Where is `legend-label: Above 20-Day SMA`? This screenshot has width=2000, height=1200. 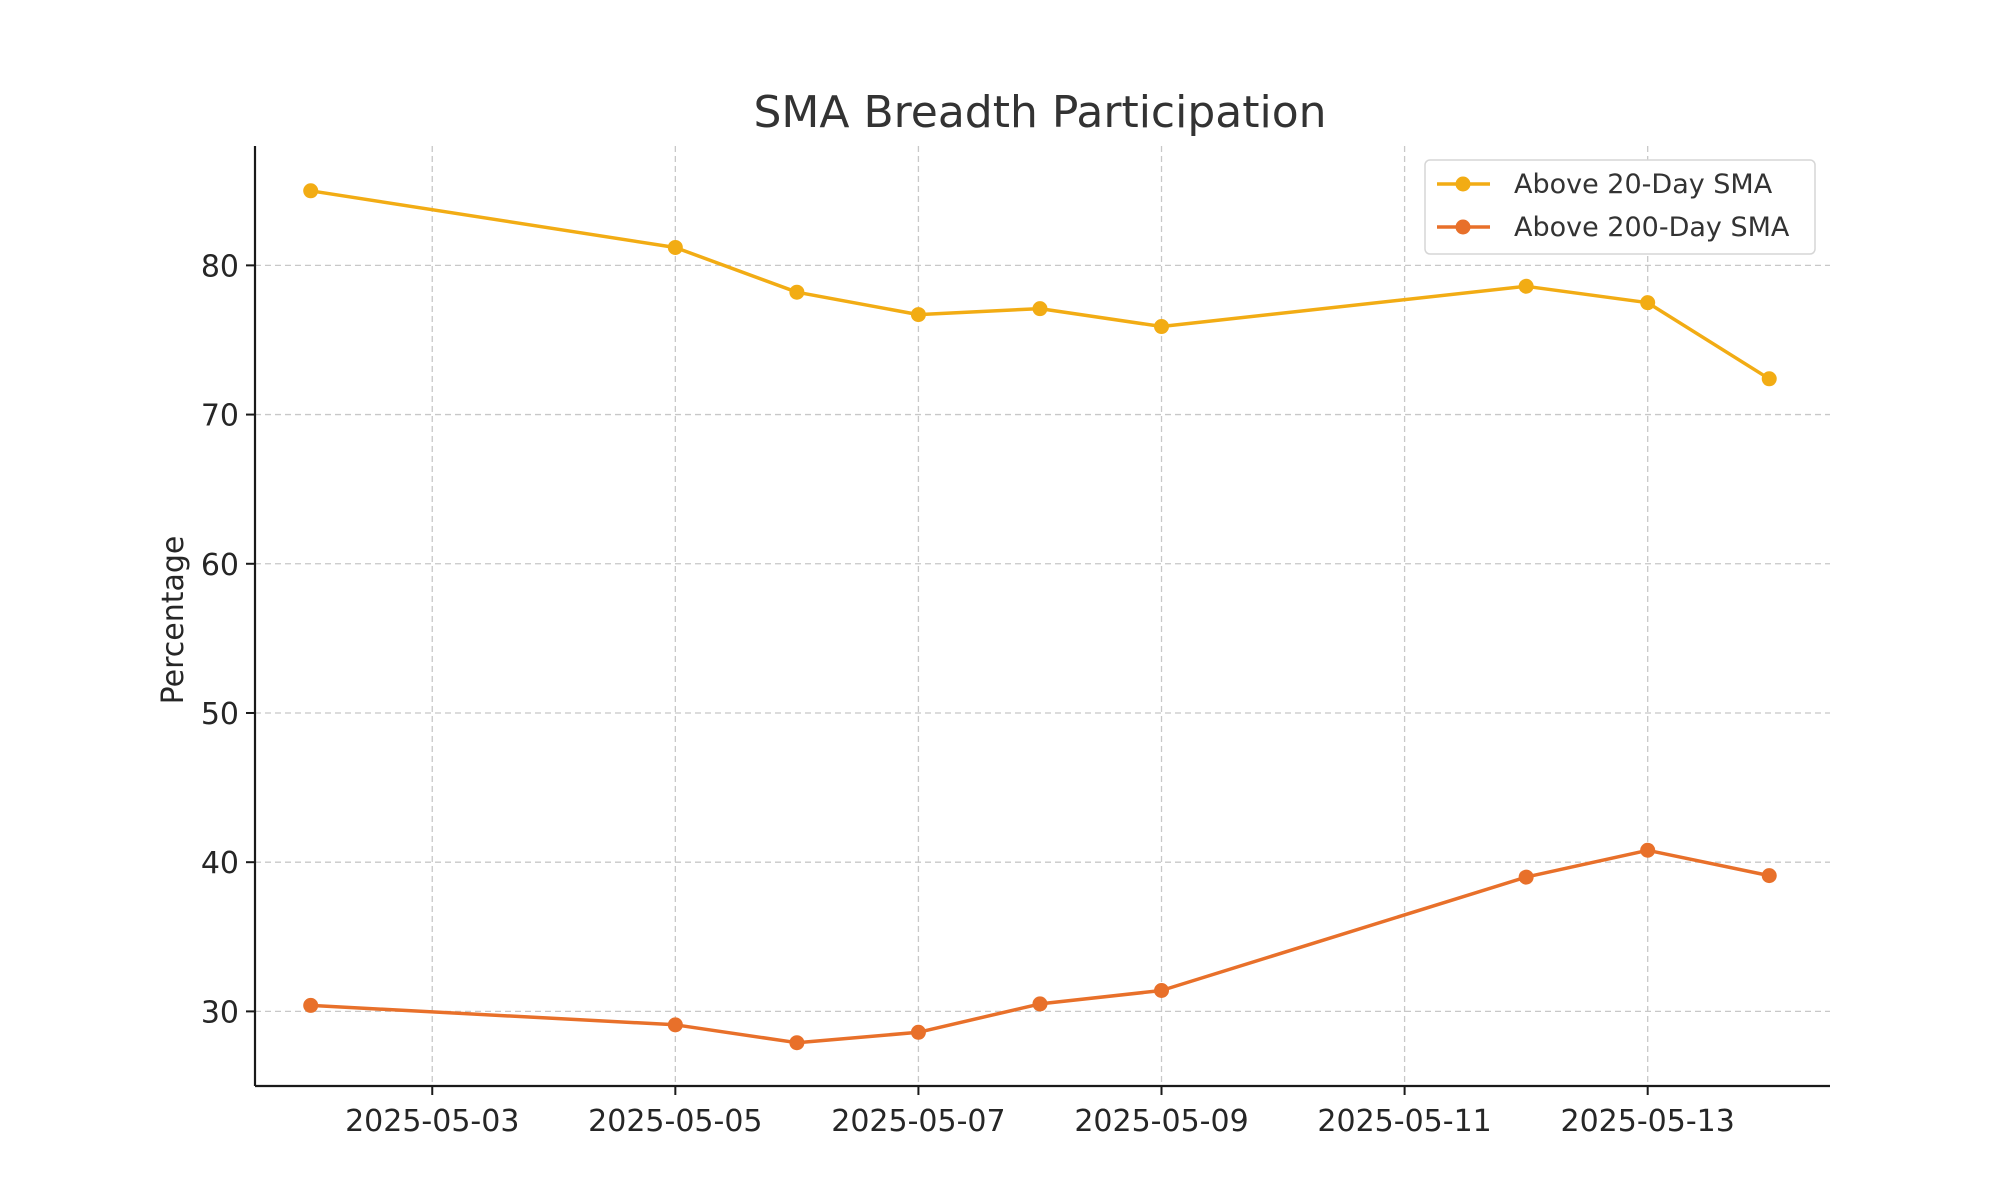
legend-label: Above 20-Day SMA is located at coordinates (1643, 184).